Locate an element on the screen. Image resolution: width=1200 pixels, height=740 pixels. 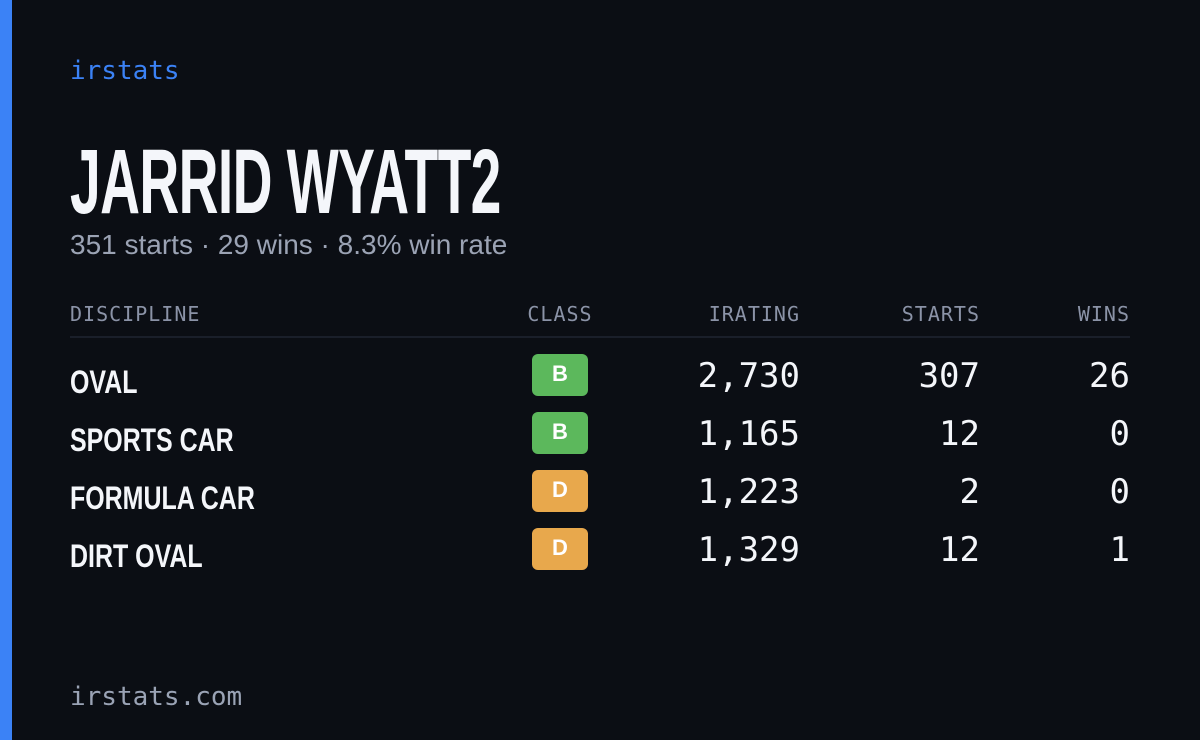
irating: 1,165 is located at coordinates (748, 434).